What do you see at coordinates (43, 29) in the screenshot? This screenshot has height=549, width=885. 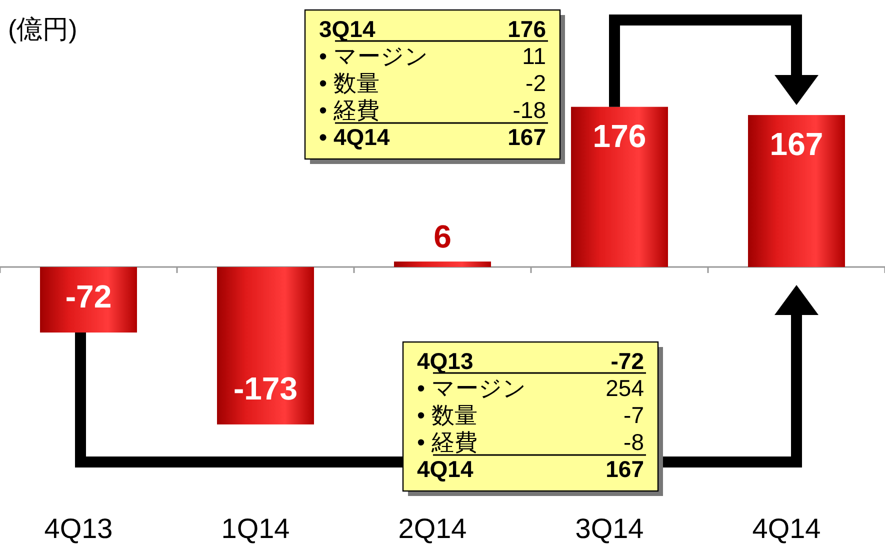 I see `y-axis-title: (億円)` at bounding box center [43, 29].